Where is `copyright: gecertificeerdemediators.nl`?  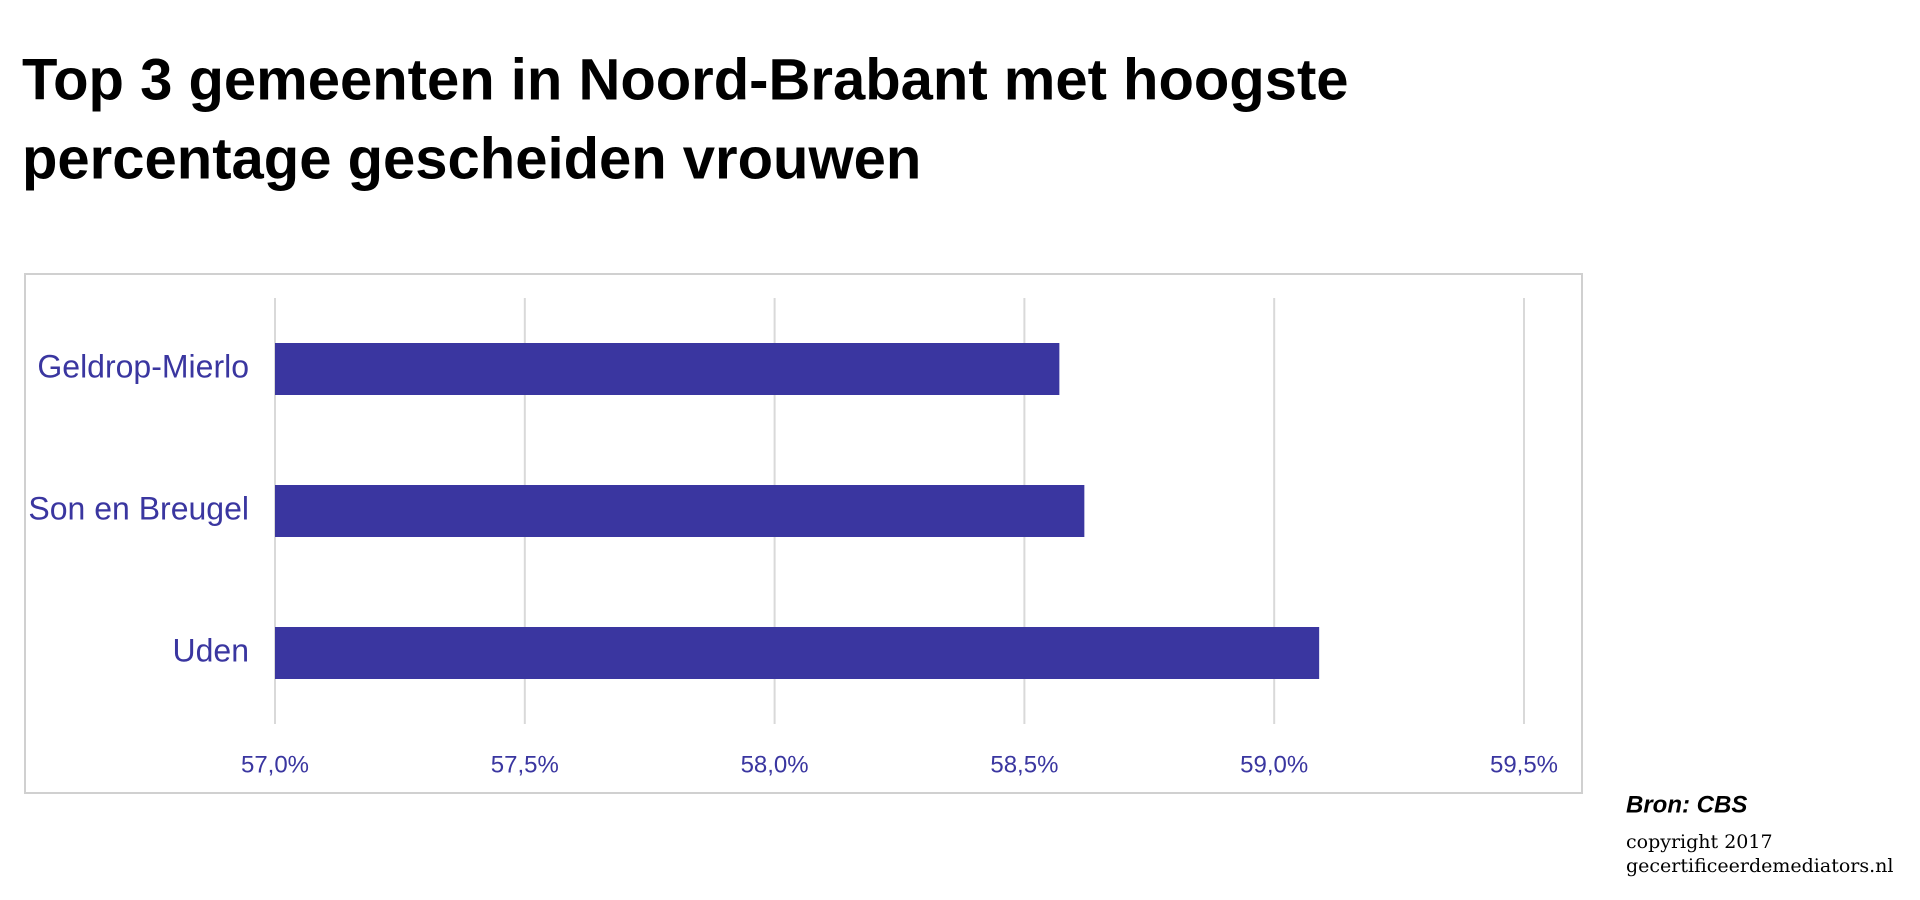 copyright: gecertificeerdemediators.nl is located at coordinates (1759, 866).